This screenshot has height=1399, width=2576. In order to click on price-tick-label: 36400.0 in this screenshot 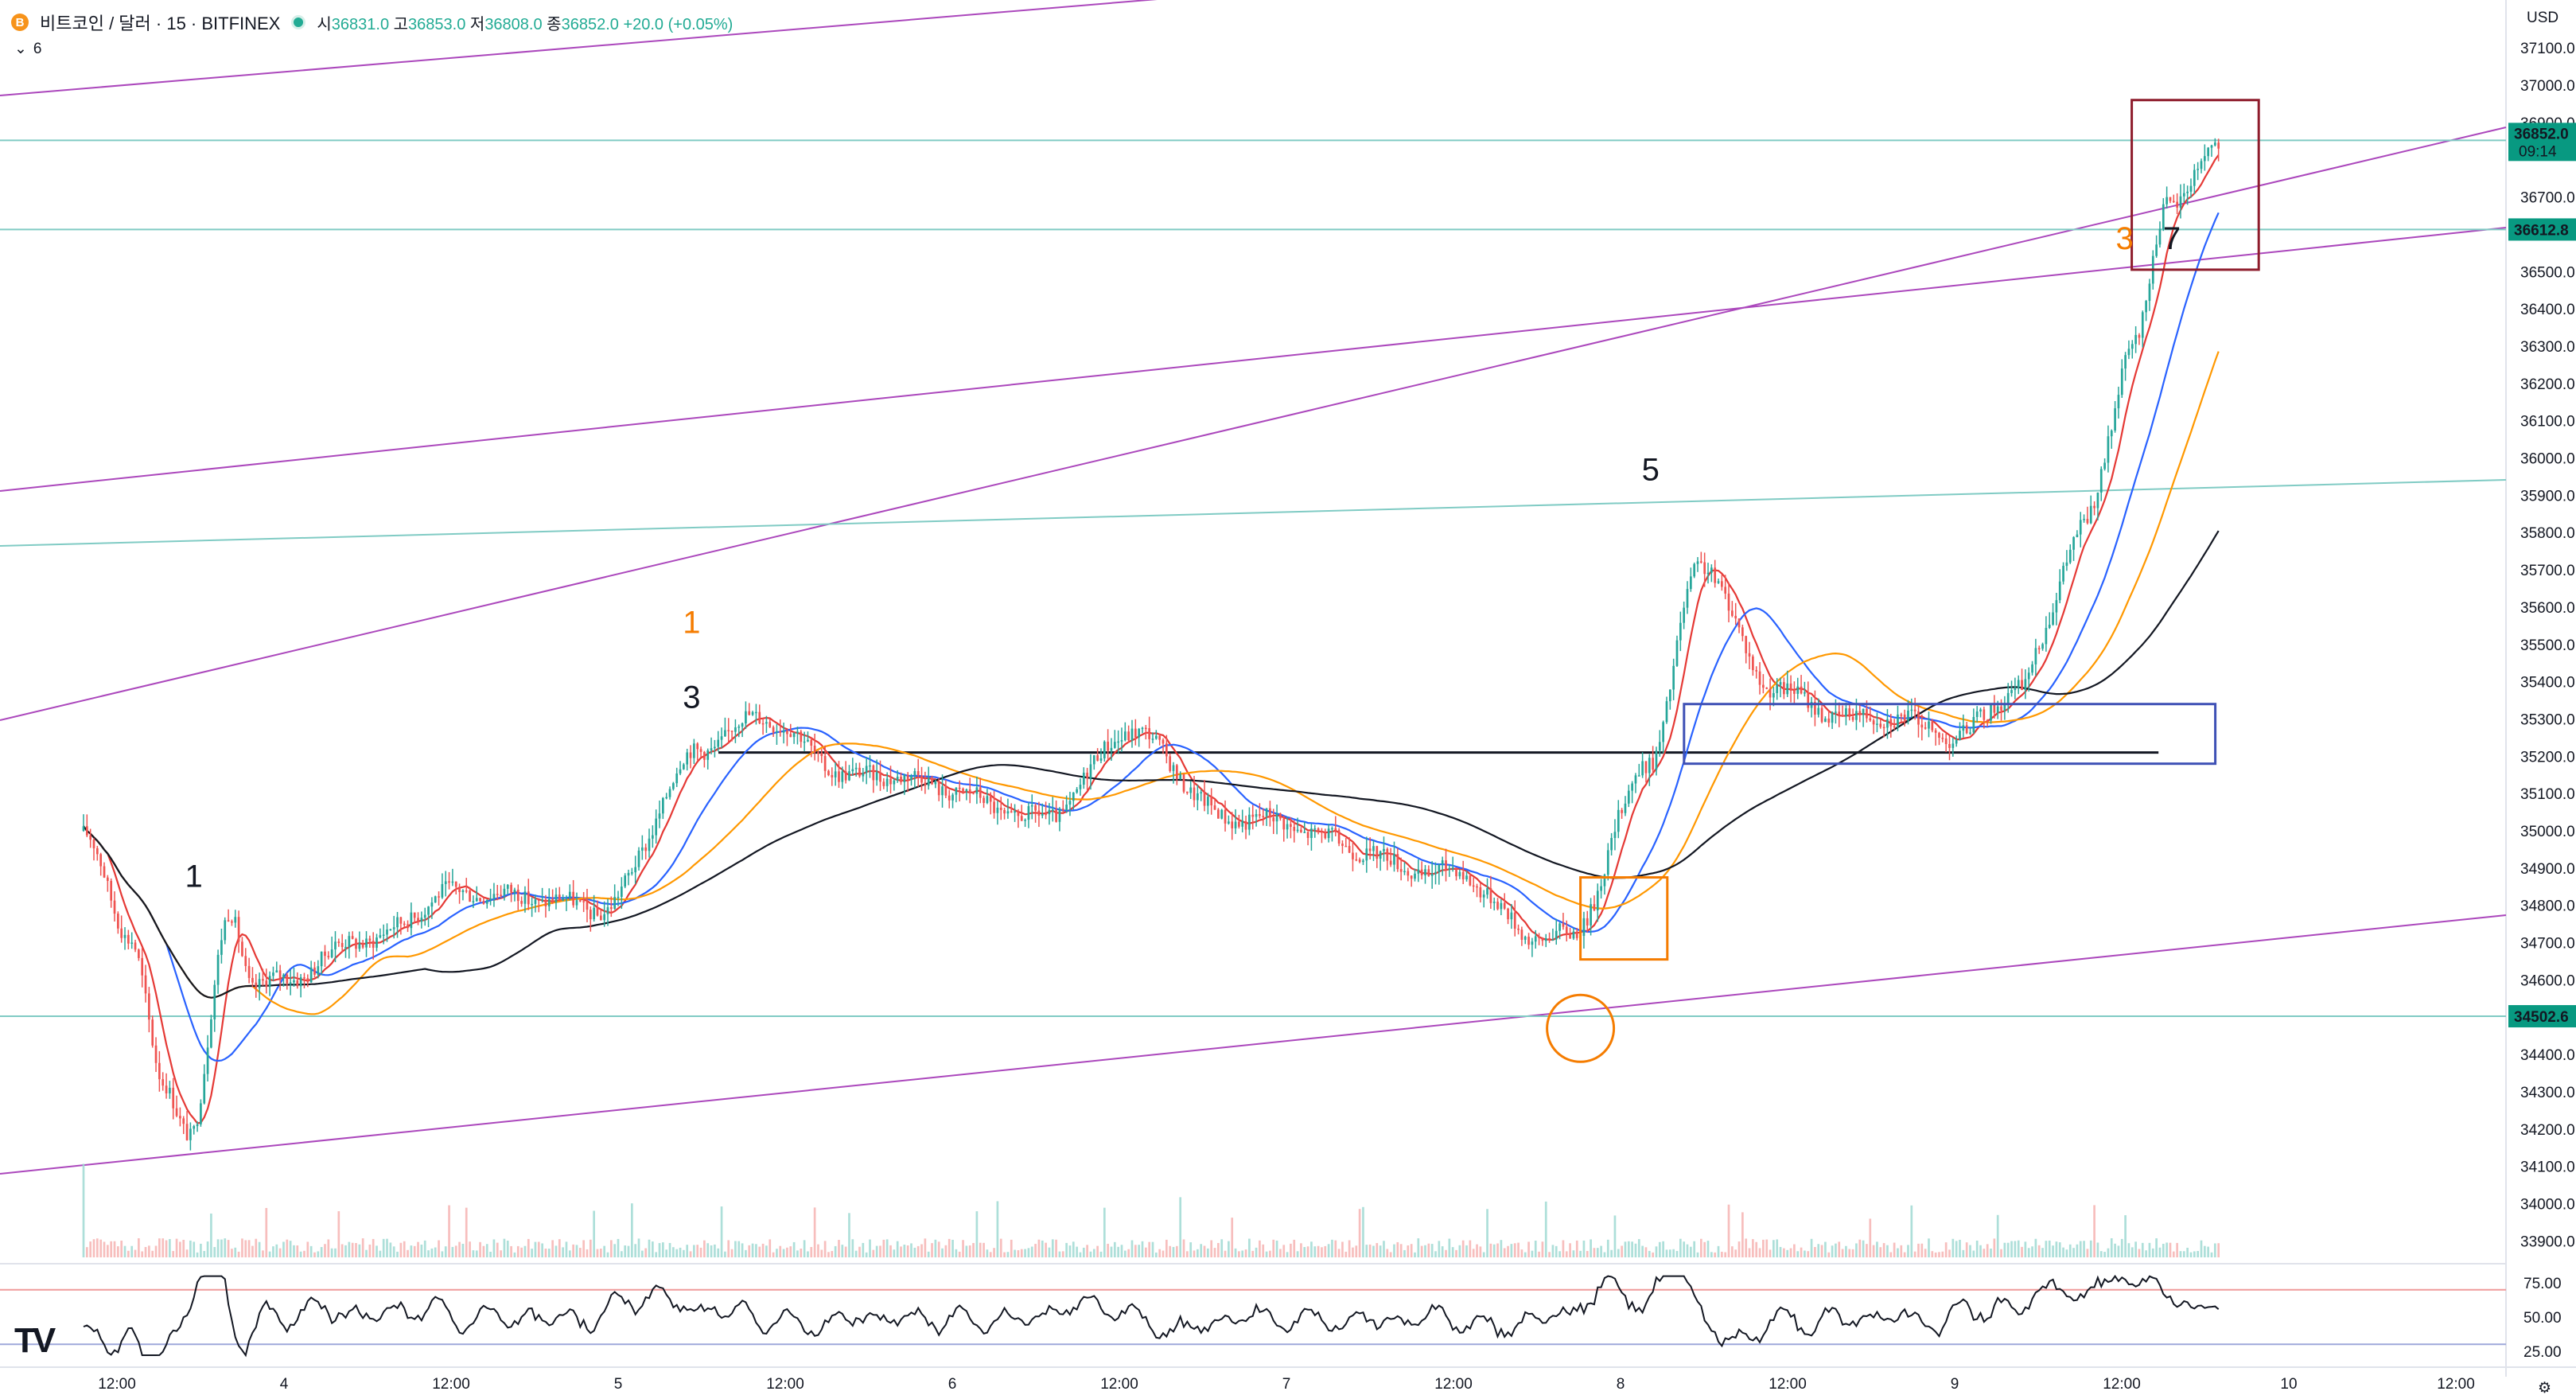, I will do `click(2548, 310)`.